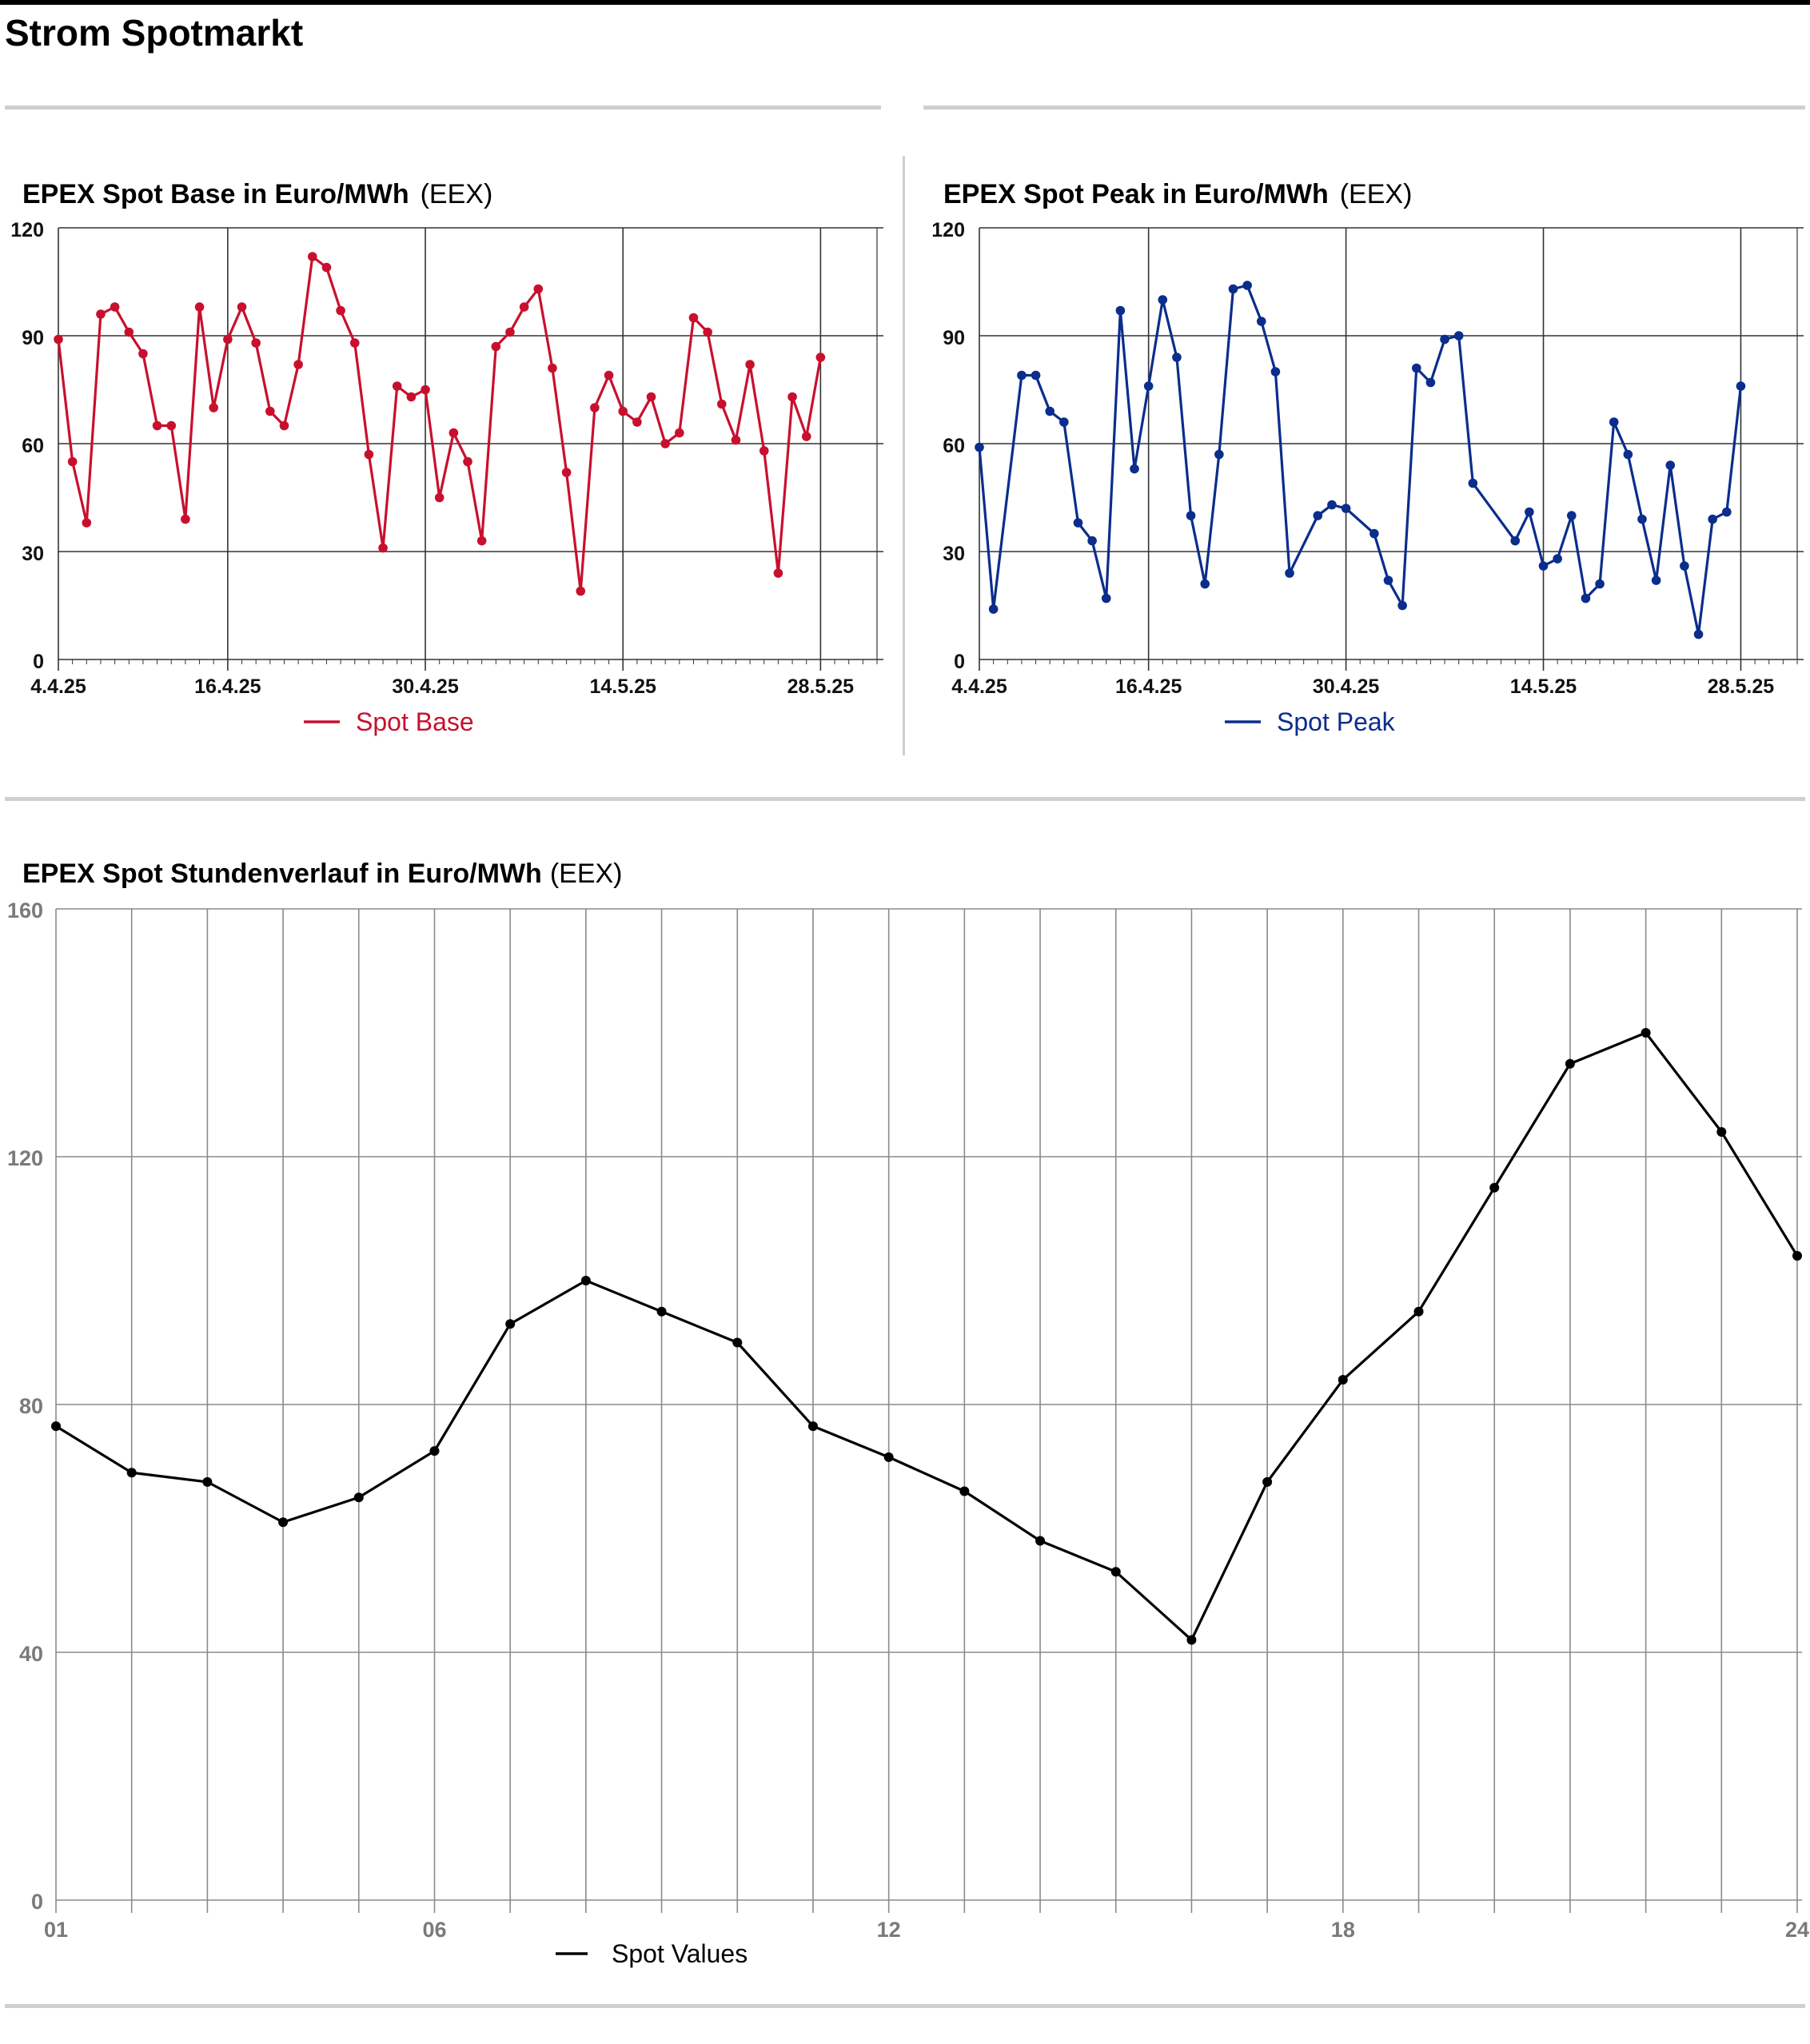  I want to click on base-ytick-label: 60, so click(33, 446).